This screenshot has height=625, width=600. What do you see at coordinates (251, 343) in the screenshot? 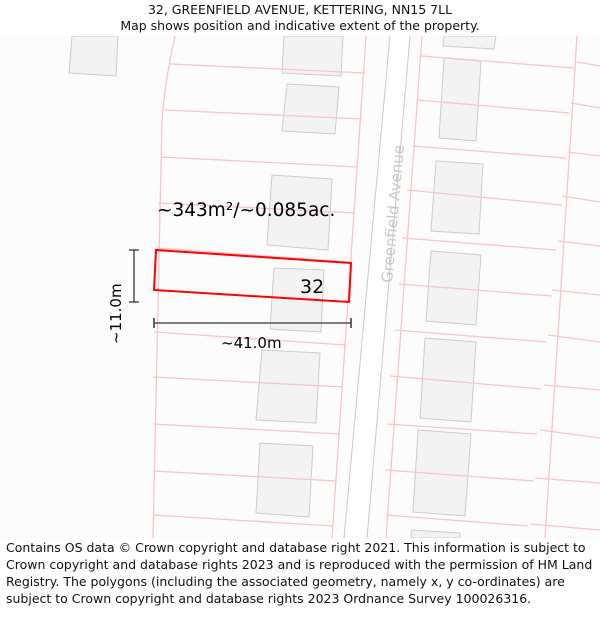
I see `width-label: ~41.0m` at bounding box center [251, 343].